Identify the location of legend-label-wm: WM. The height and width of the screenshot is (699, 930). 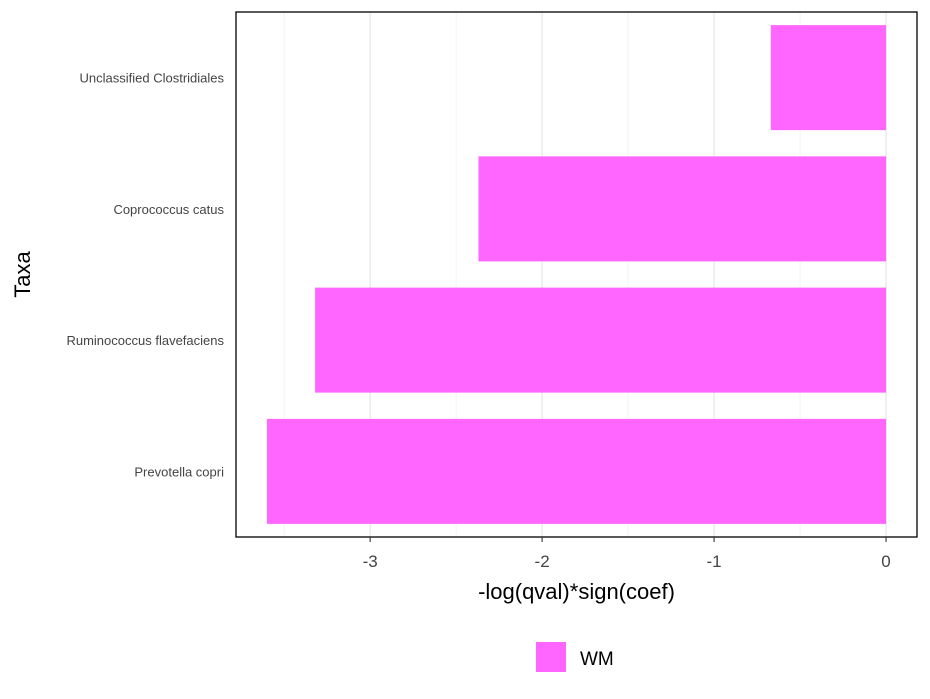
(597, 659).